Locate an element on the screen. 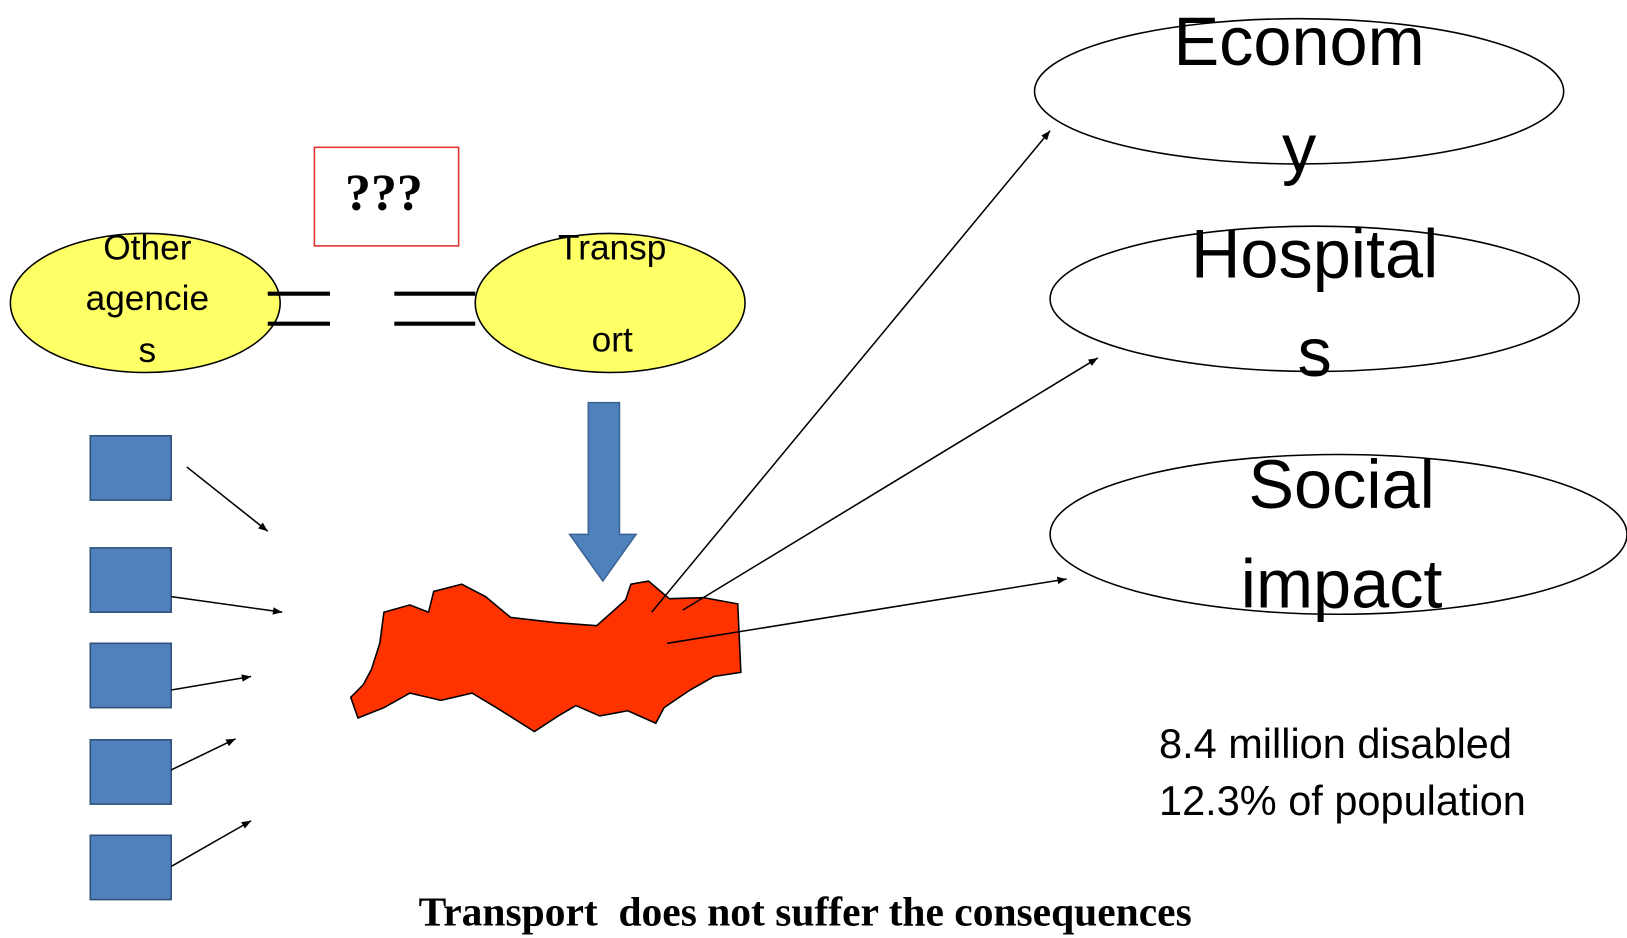 The height and width of the screenshot is (938, 1627). note-line: 8.4 million disabled is located at coordinates (1335, 743).